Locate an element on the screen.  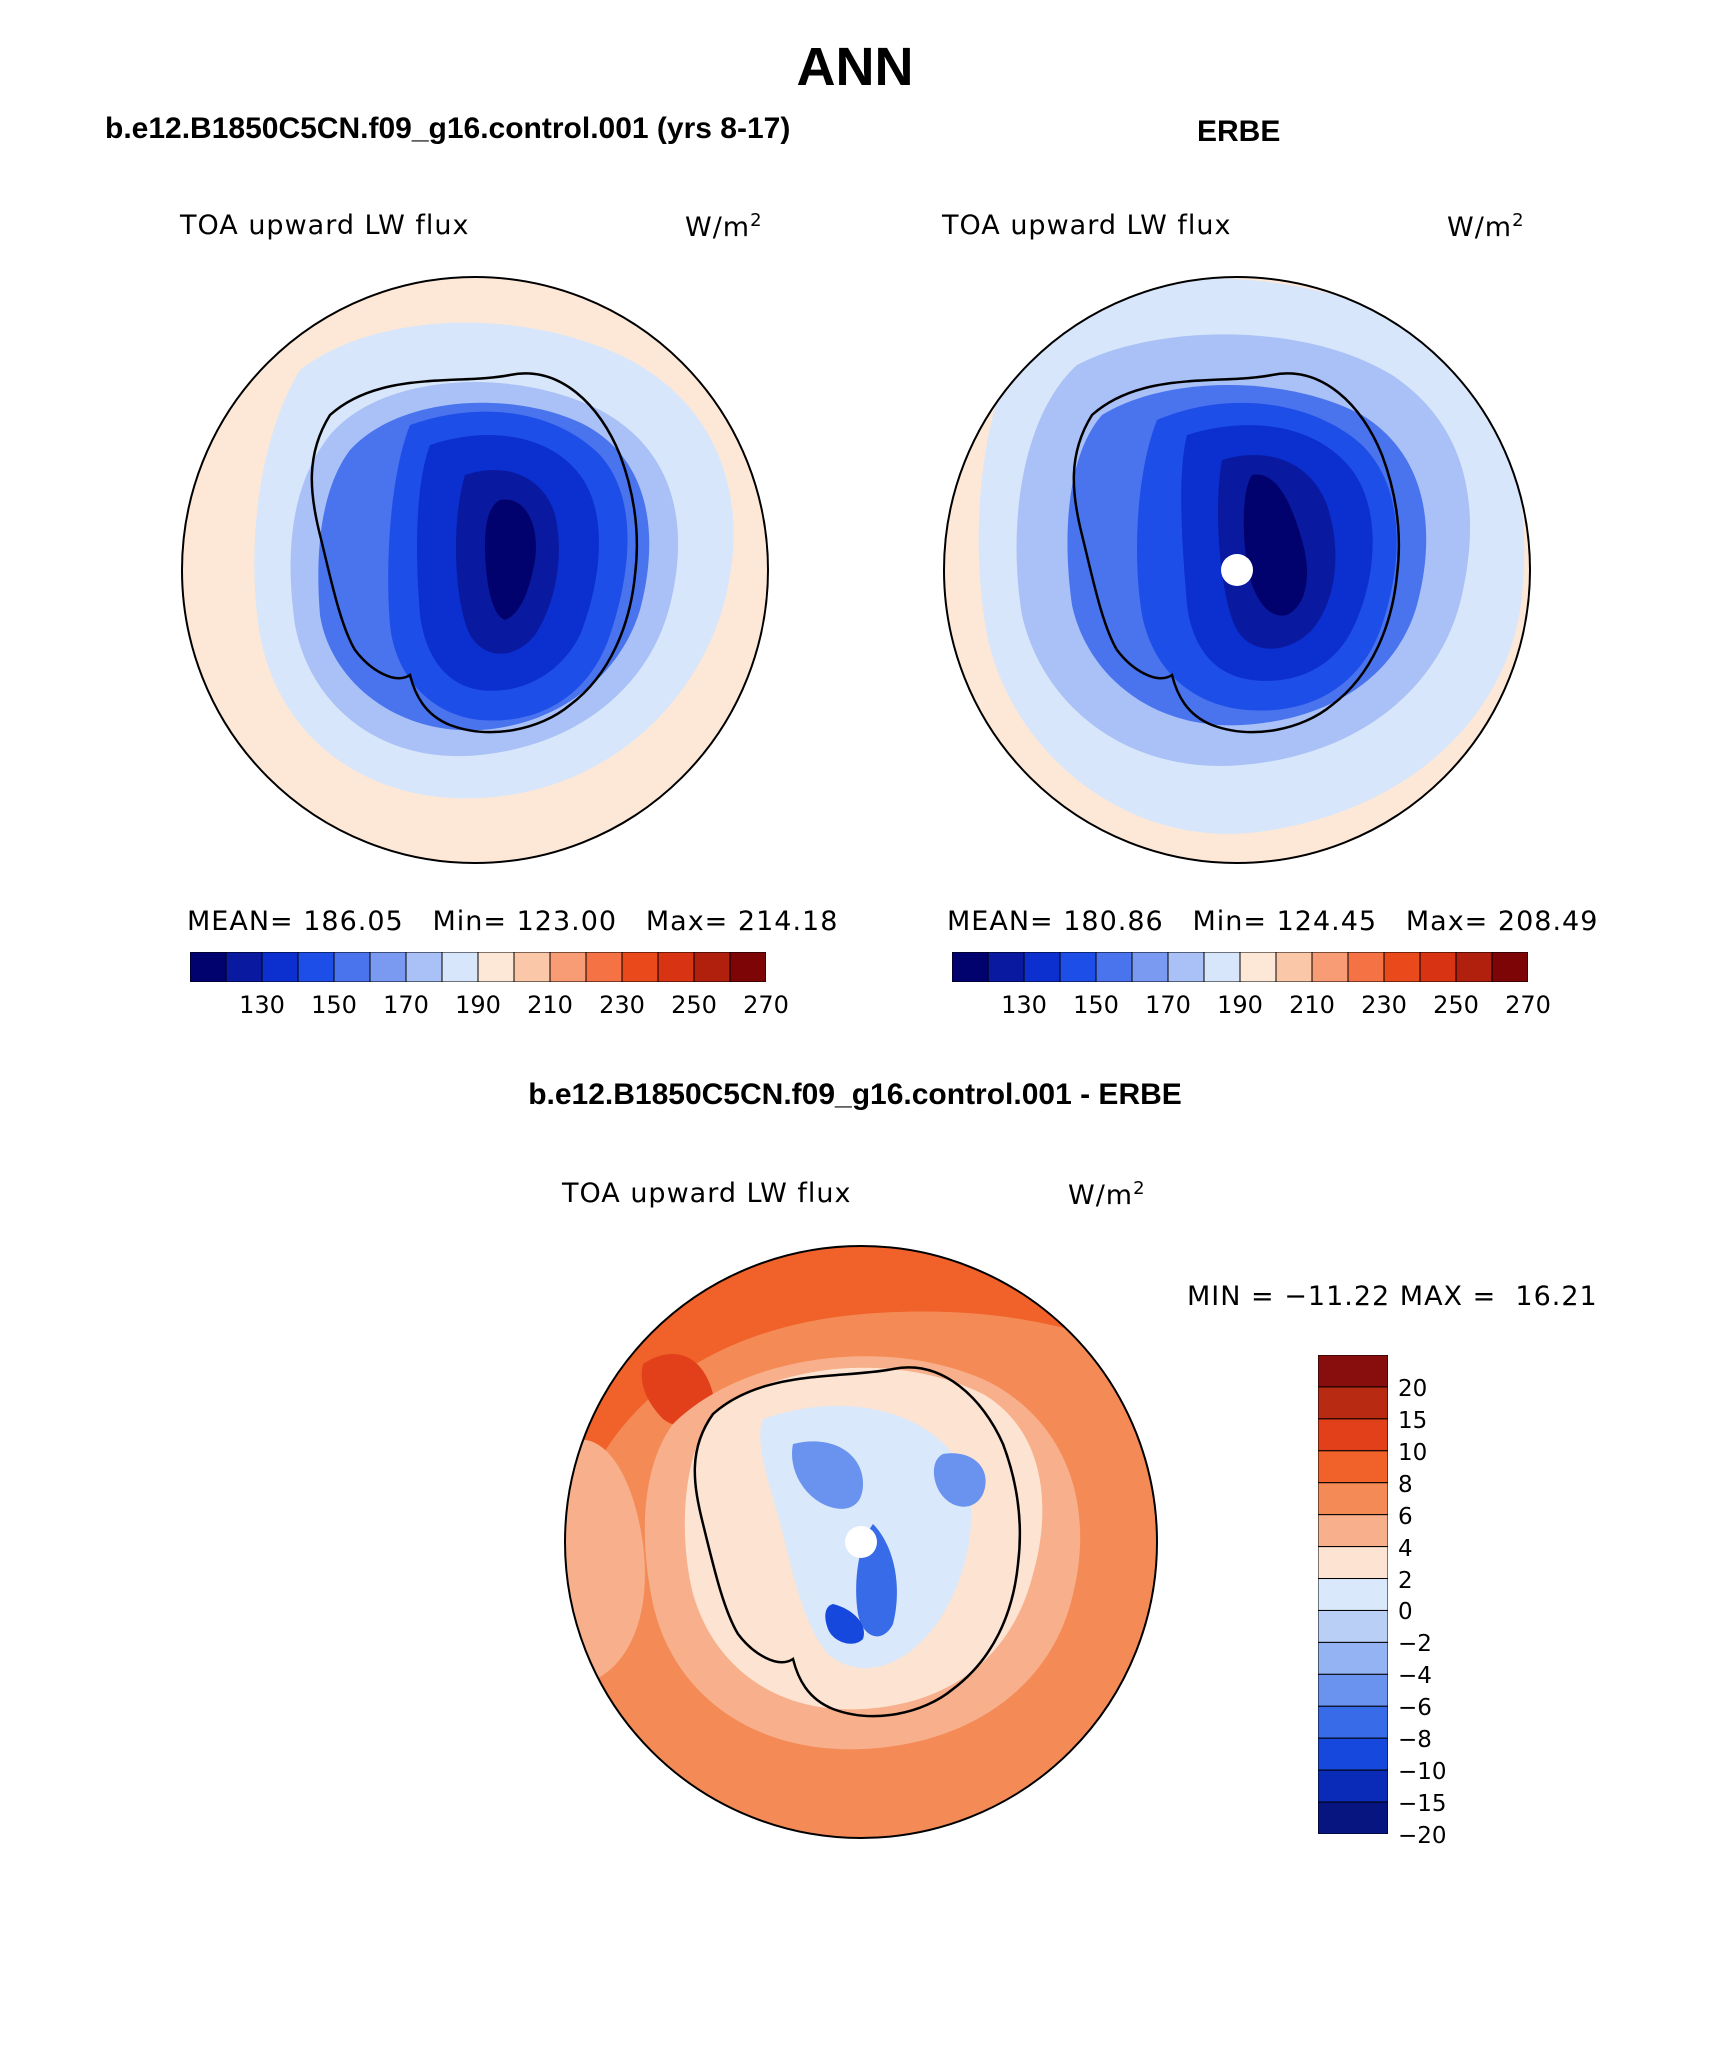
panel3-colorbar-labels: 20 15 10 8 6 4 2 0 −2 −4 −6 −8 −10 −15 −20 is located at coordinates (1438, 1602).